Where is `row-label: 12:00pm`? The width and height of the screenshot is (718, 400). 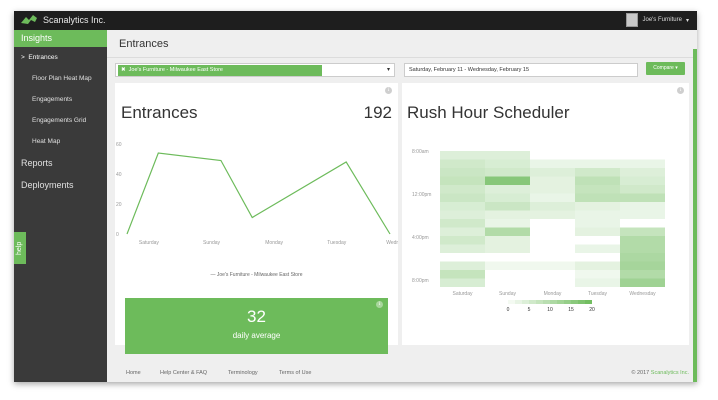
row-label: 12:00pm is located at coordinates (421, 195).